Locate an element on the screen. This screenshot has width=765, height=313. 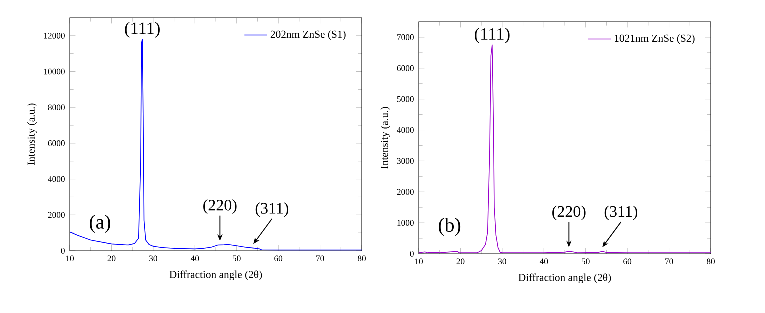
annotation: (a) is located at coordinates (100, 224).